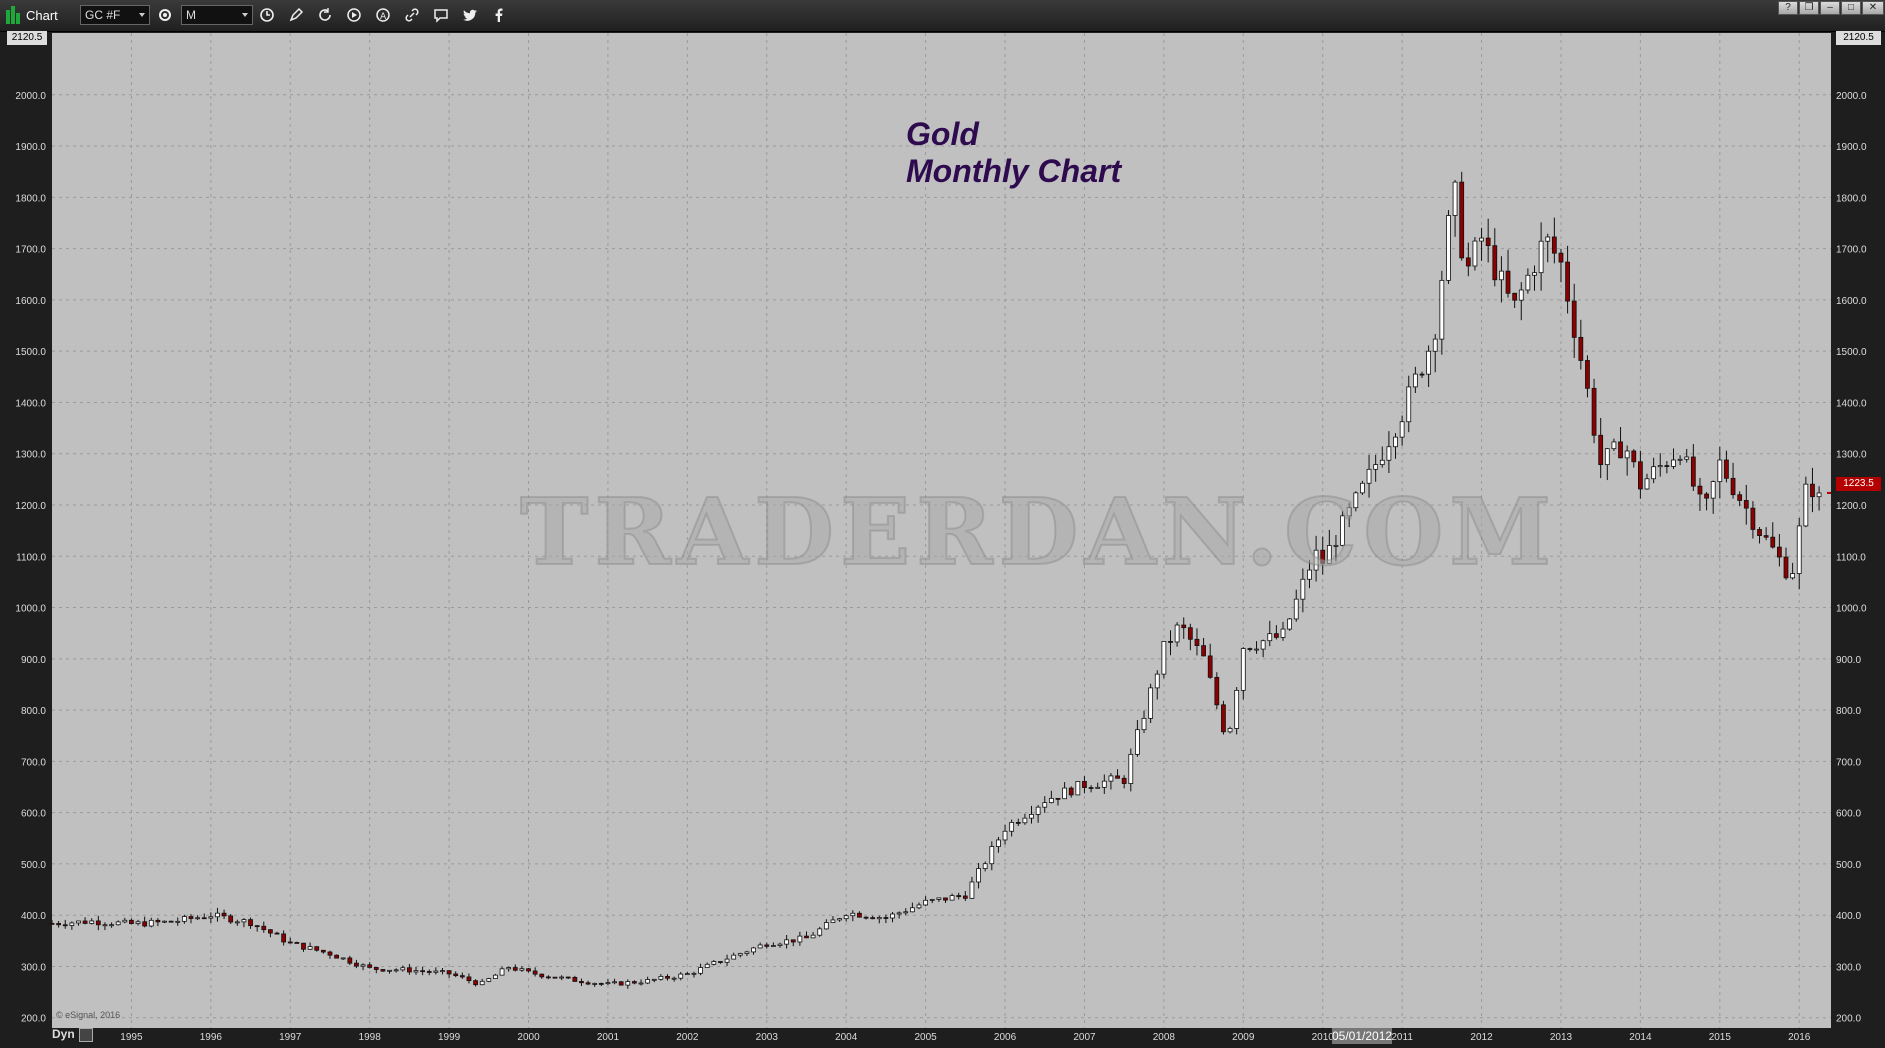 This screenshot has height=1048, width=1885. What do you see at coordinates (88, 1015) in the screenshot?
I see `copyright-text: © eSignal, 2016` at bounding box center [88, 1015].